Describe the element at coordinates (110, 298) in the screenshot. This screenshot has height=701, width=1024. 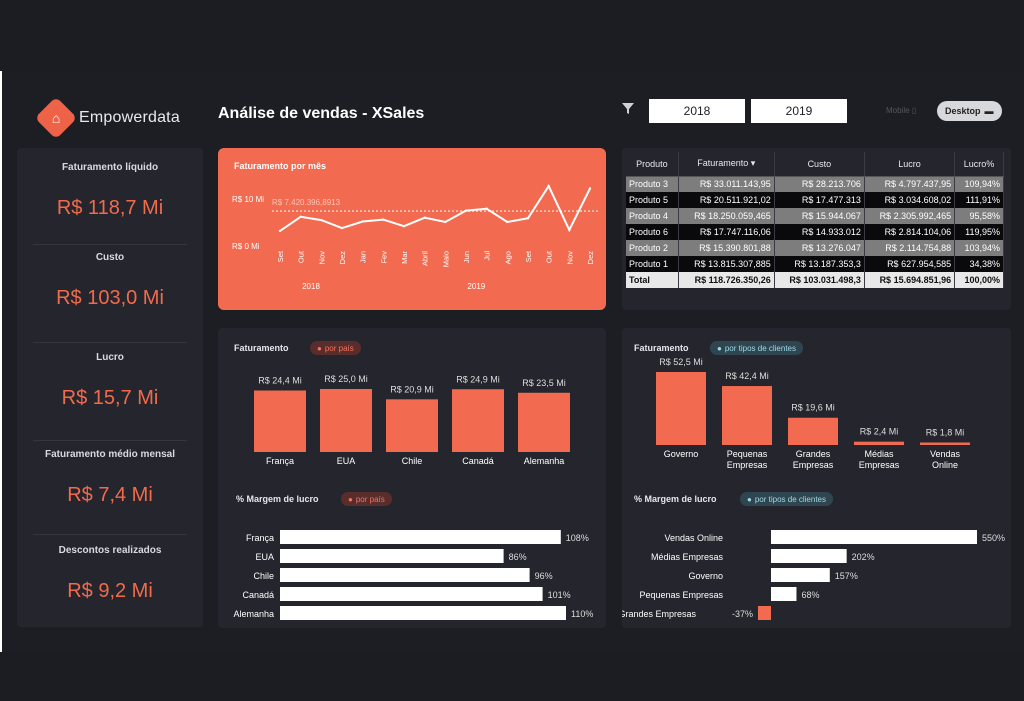
I see `kpi-value: R$ 103,0 Mi` at that location.